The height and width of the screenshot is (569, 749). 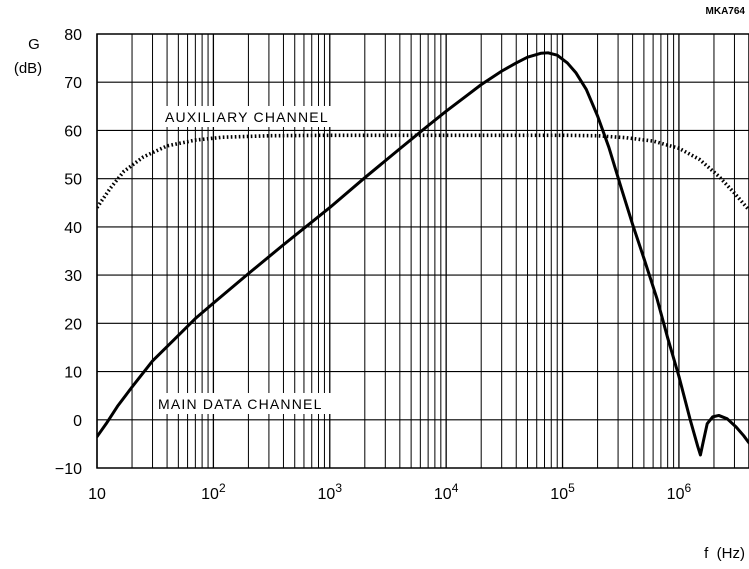 I want to click on auxiliary-channel-line, so click(x=423, y=172).